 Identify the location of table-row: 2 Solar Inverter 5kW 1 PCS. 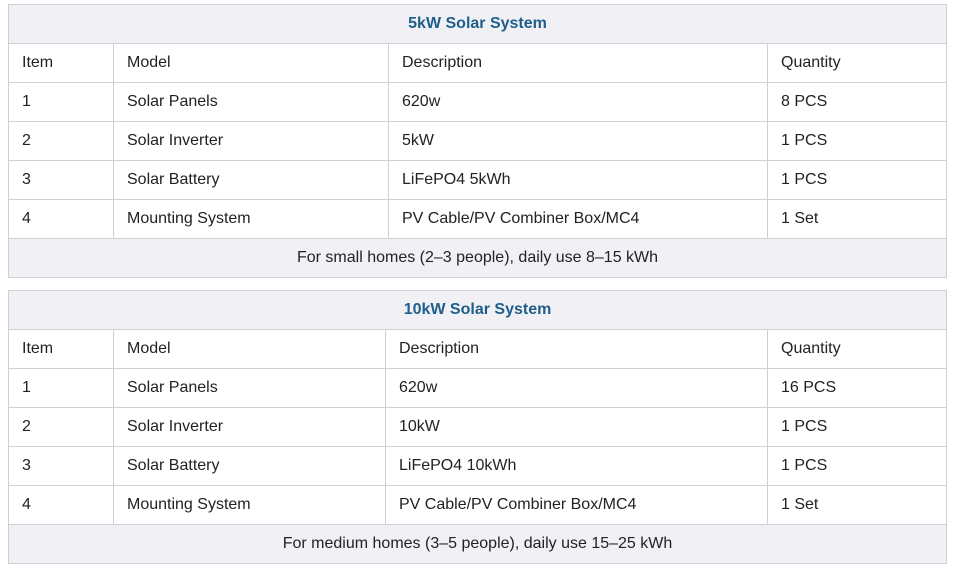
(478, 141).